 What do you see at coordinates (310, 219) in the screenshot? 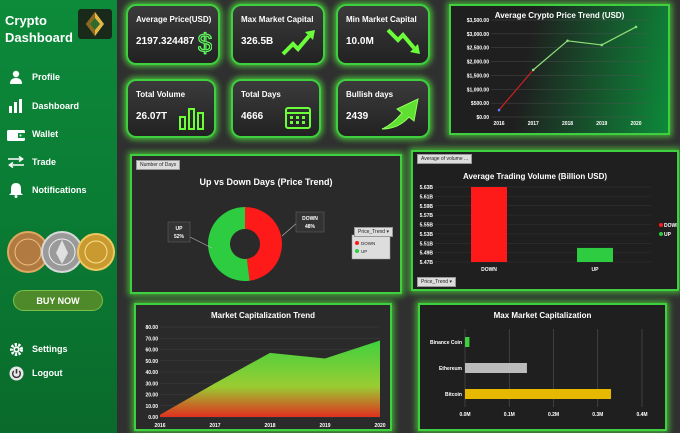
I see `slice-label: DOWN` at bounding box center [310, 219].